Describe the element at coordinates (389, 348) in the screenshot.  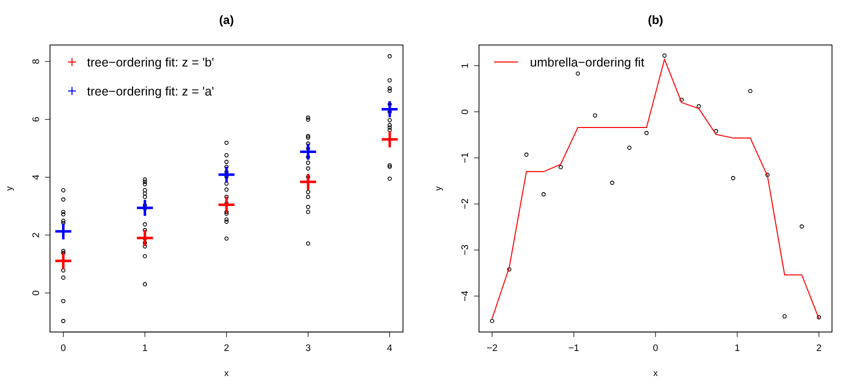
I see `x-tick-label: 4` at that location.